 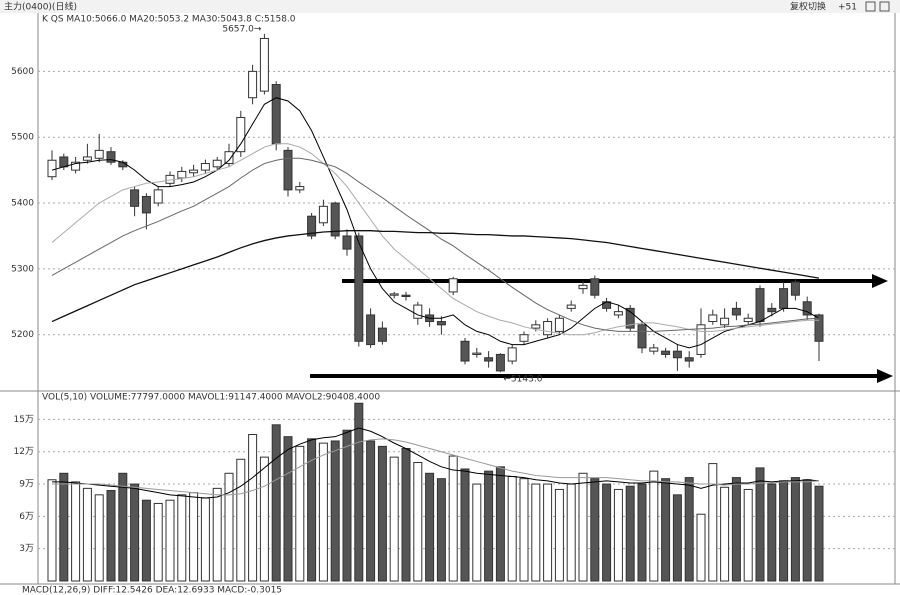 What do you see at coordinates (885, 376) in the screenshot?
I see `arrow-head` at bounding box center [885, 376].